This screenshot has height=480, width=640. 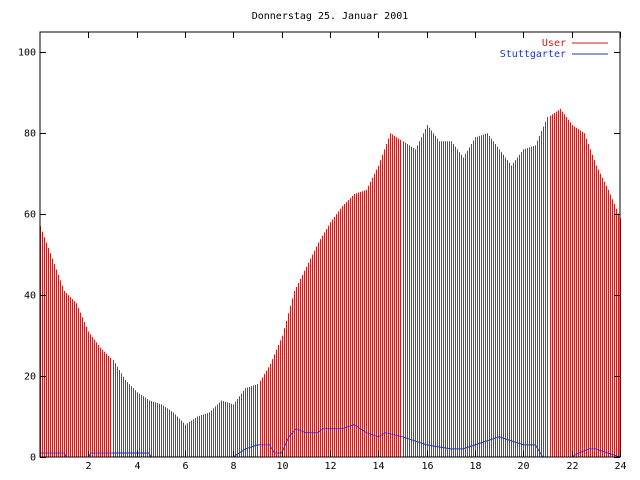 I want to click on y-tick-label: 0, so click(x=33, y=458).